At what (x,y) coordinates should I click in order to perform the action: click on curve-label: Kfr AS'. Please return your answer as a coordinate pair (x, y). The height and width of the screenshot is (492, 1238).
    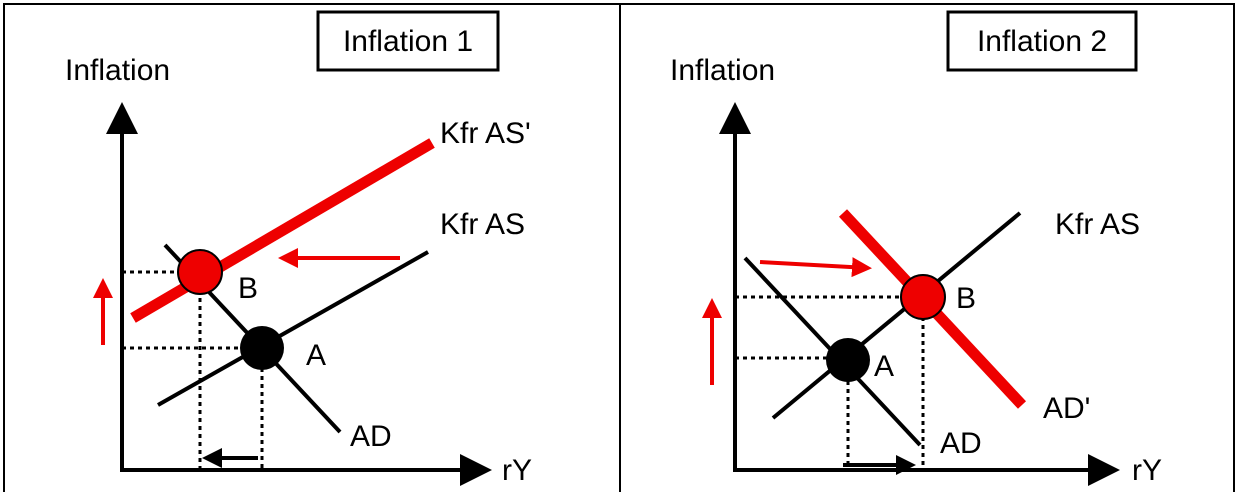
    Looking at the image, I should click on (485, 133).